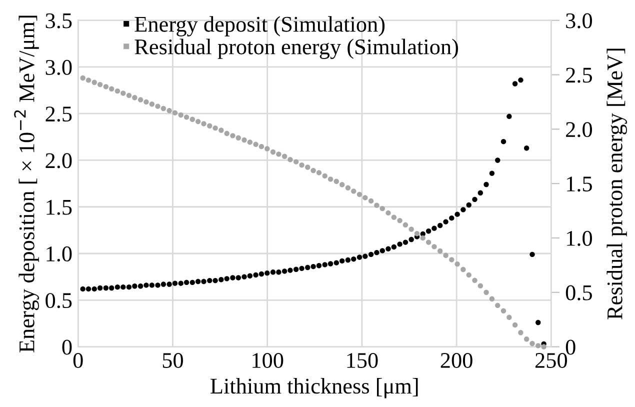 The image size is (635, 407). Describe the element at coordinates (579, 238) in the screenshot. I see `y2-tick-label: 1.0` at that location.